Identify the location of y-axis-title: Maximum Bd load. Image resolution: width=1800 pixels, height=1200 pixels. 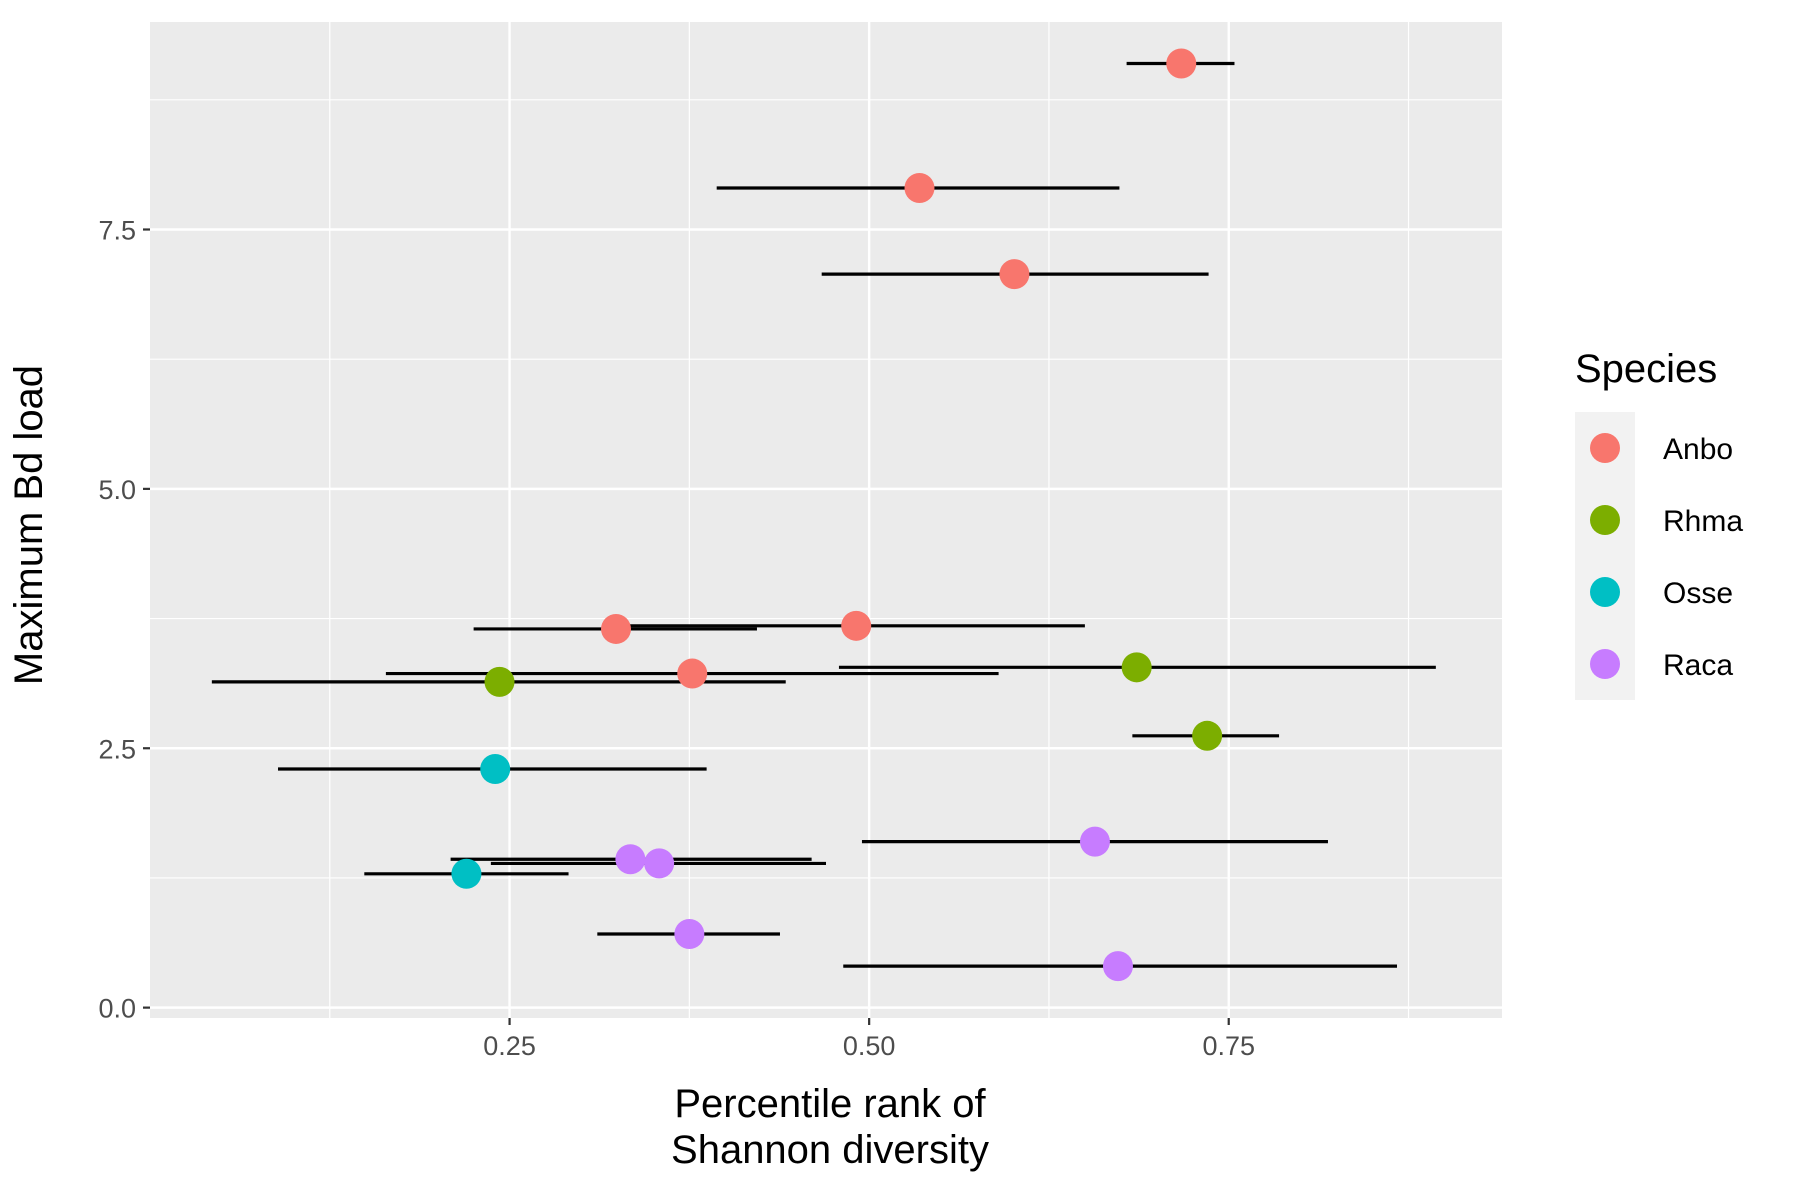
(29, 525).